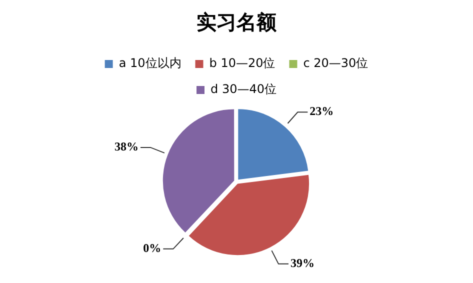  I want to click on legend-label: b 10—20位, so click(242, 63).